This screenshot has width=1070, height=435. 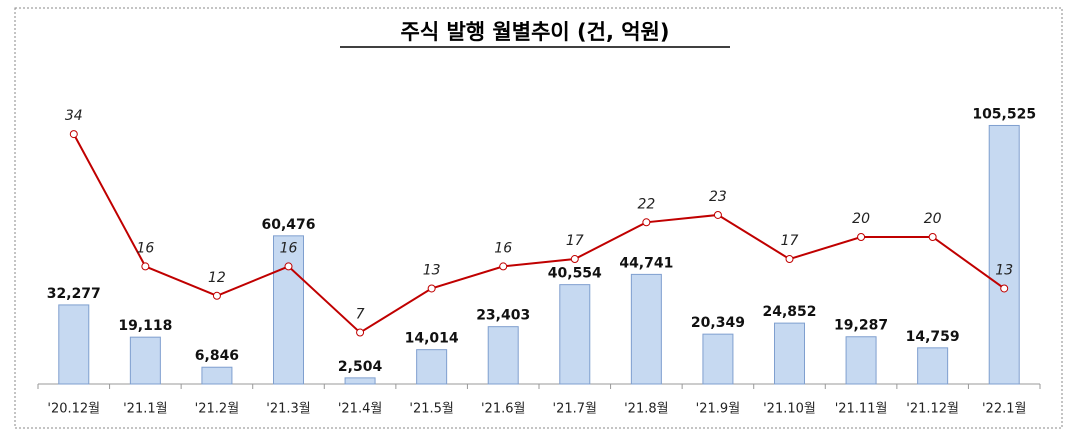 What do you see at coordinates (503, 316) in the screenshot?
I see `bar-label: 23,403` at bounding box center [503, 316].